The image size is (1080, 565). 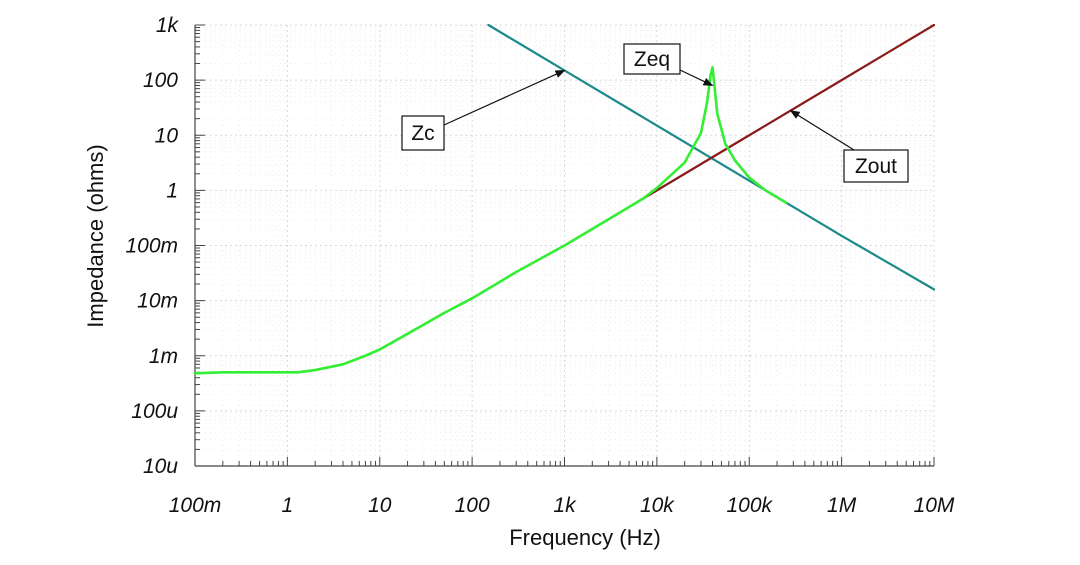 I want to click on x-tick-label: 1k, so click(x=565, y=505).